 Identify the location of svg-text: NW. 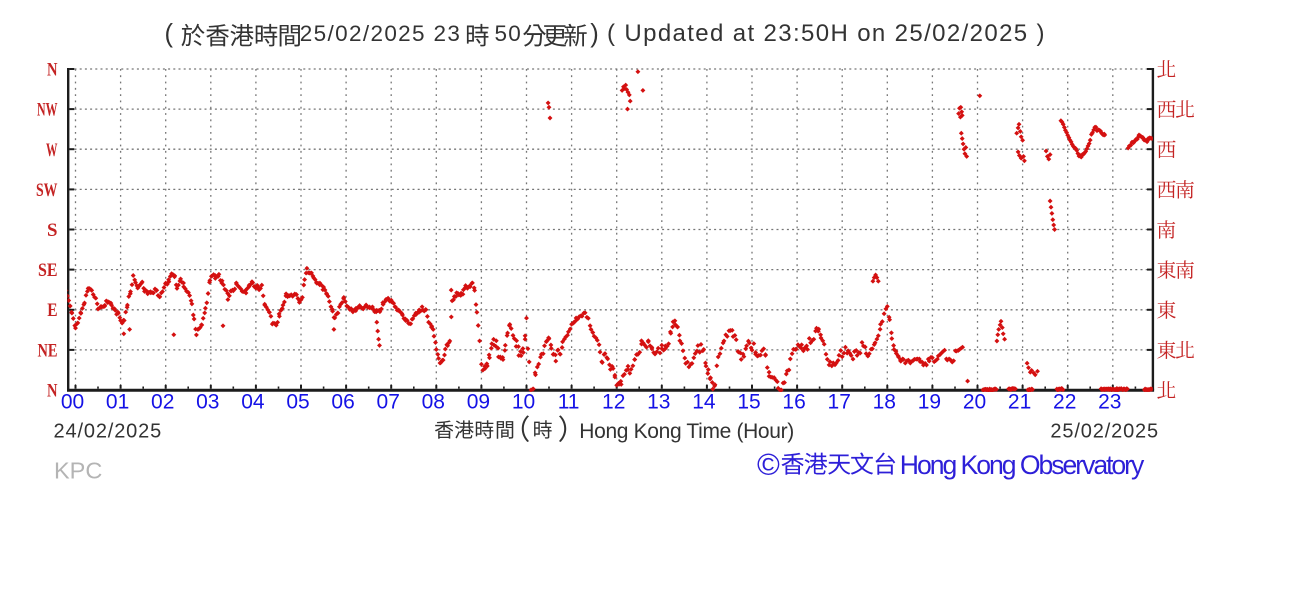
(47, 110).